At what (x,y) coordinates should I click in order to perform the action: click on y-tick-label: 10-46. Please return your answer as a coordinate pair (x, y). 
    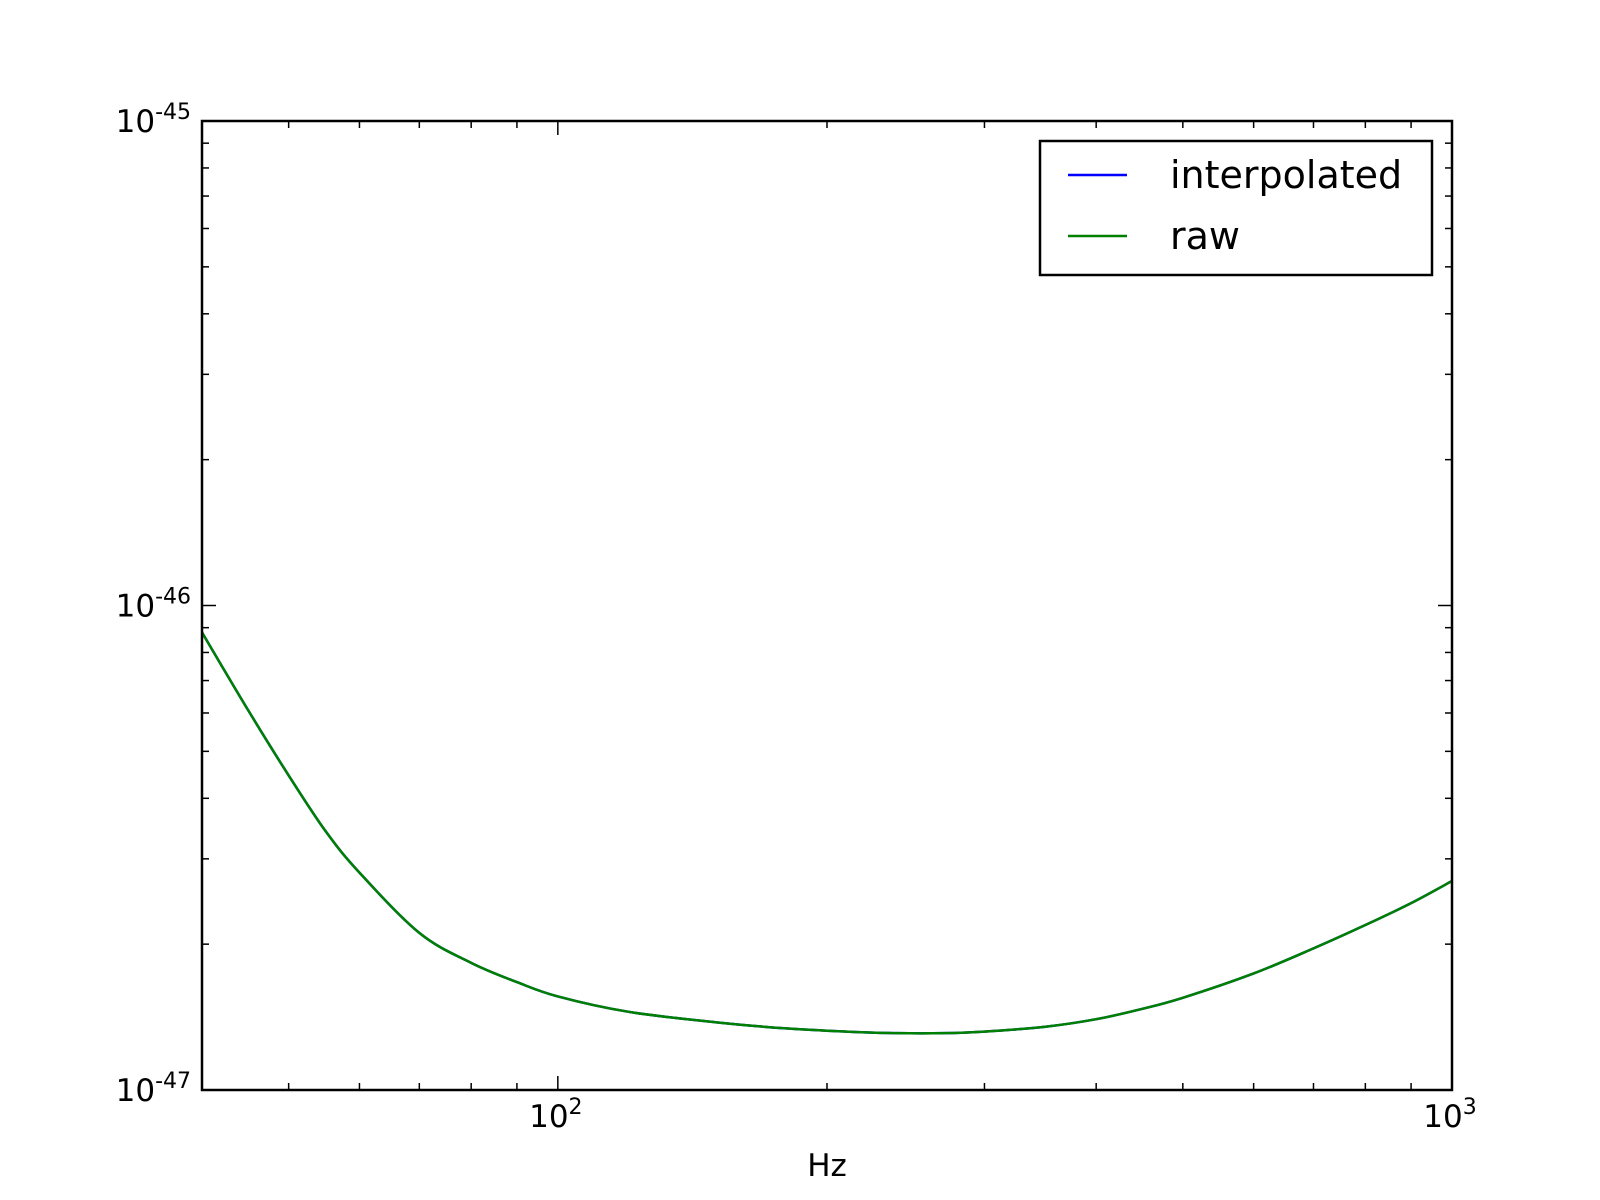
    Looking at the image, I should click on (153, 605).